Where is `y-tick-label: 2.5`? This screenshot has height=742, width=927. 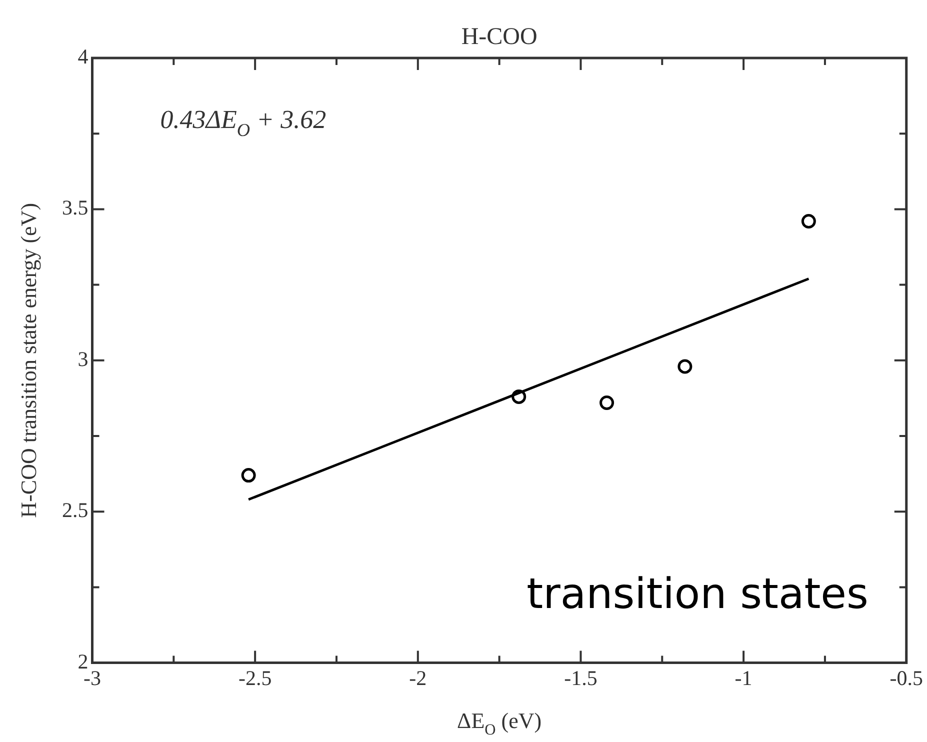 y-tick-label: 2.5 is located at coordinates (75, 510).